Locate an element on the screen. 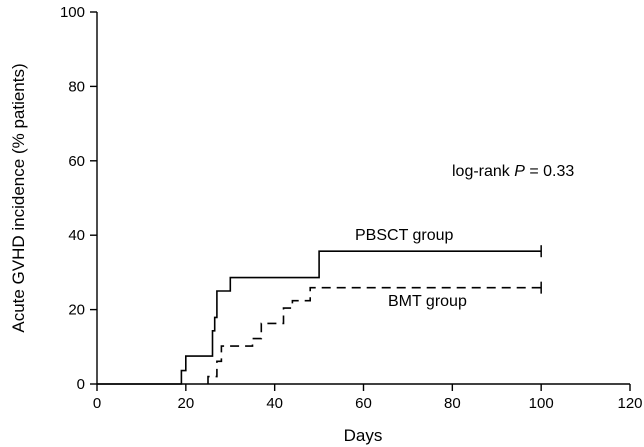 This screenshot has width=644, height=447. x-tick-label: 100 is located at coordinates (541, 403).